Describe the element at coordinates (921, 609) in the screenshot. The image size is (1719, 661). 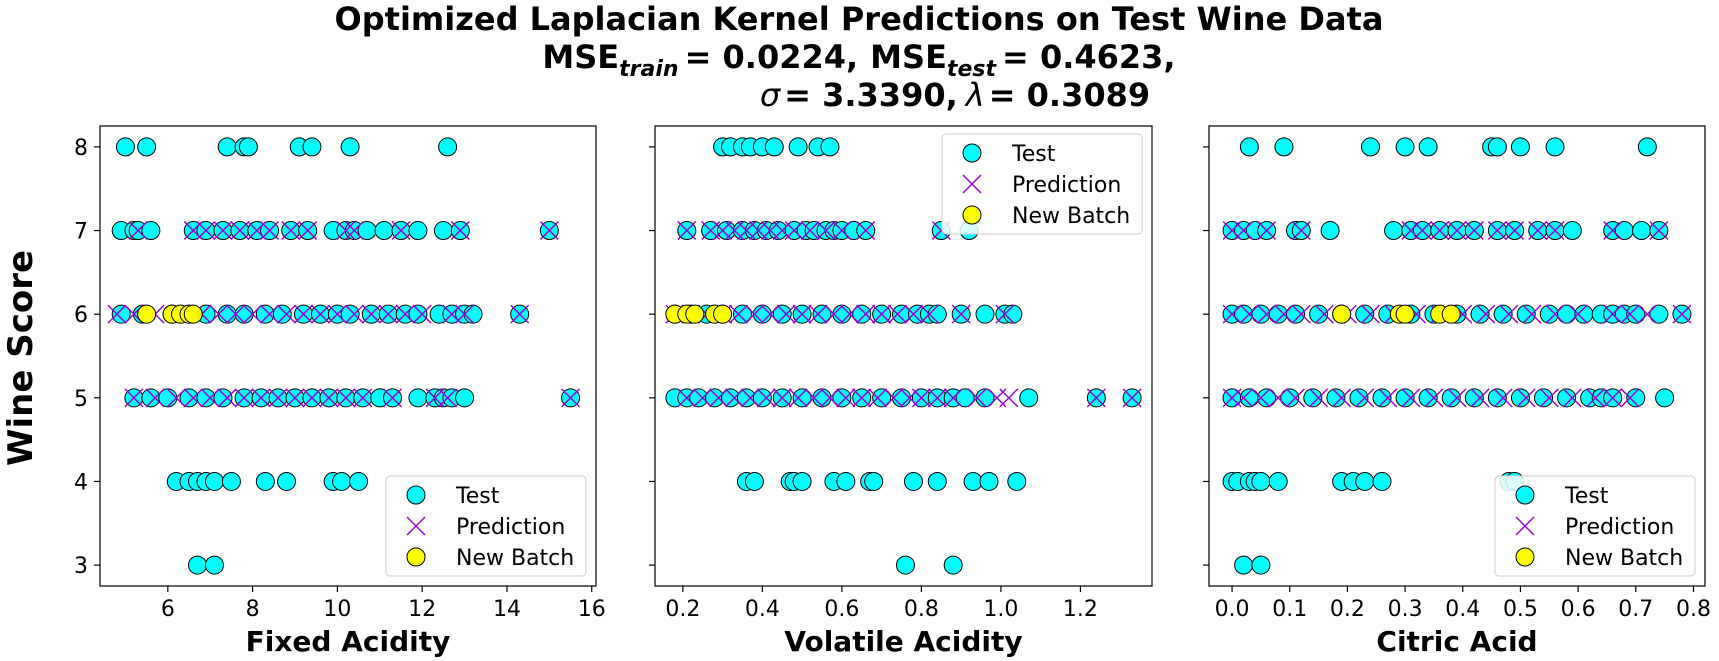
I see `x-tick-label: 0.8` at that location.